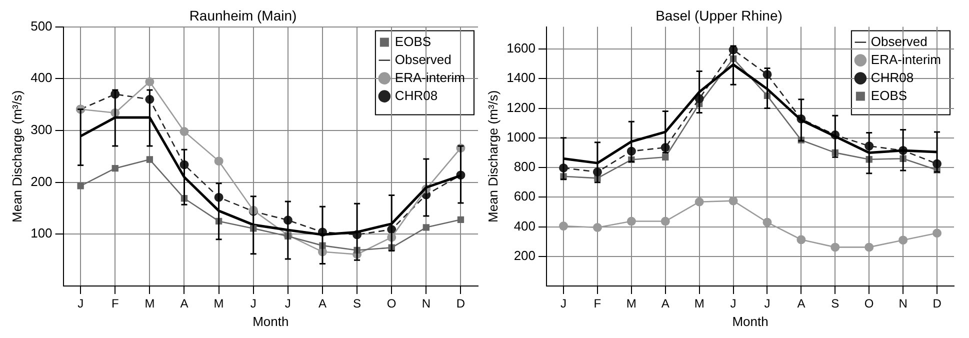 The width and height of the screenshot is (969, 338). Describe the element at coordinates (525, 196) in the screenshot. I see `y-tick-label: 600` at that location.